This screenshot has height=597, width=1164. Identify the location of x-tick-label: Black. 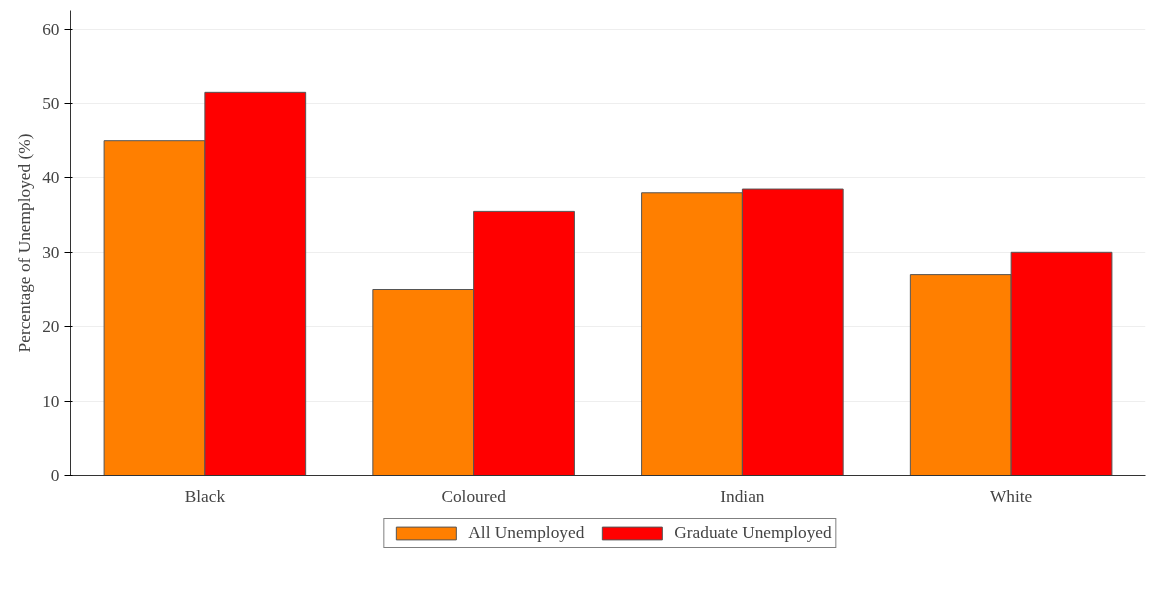
(205, 496).